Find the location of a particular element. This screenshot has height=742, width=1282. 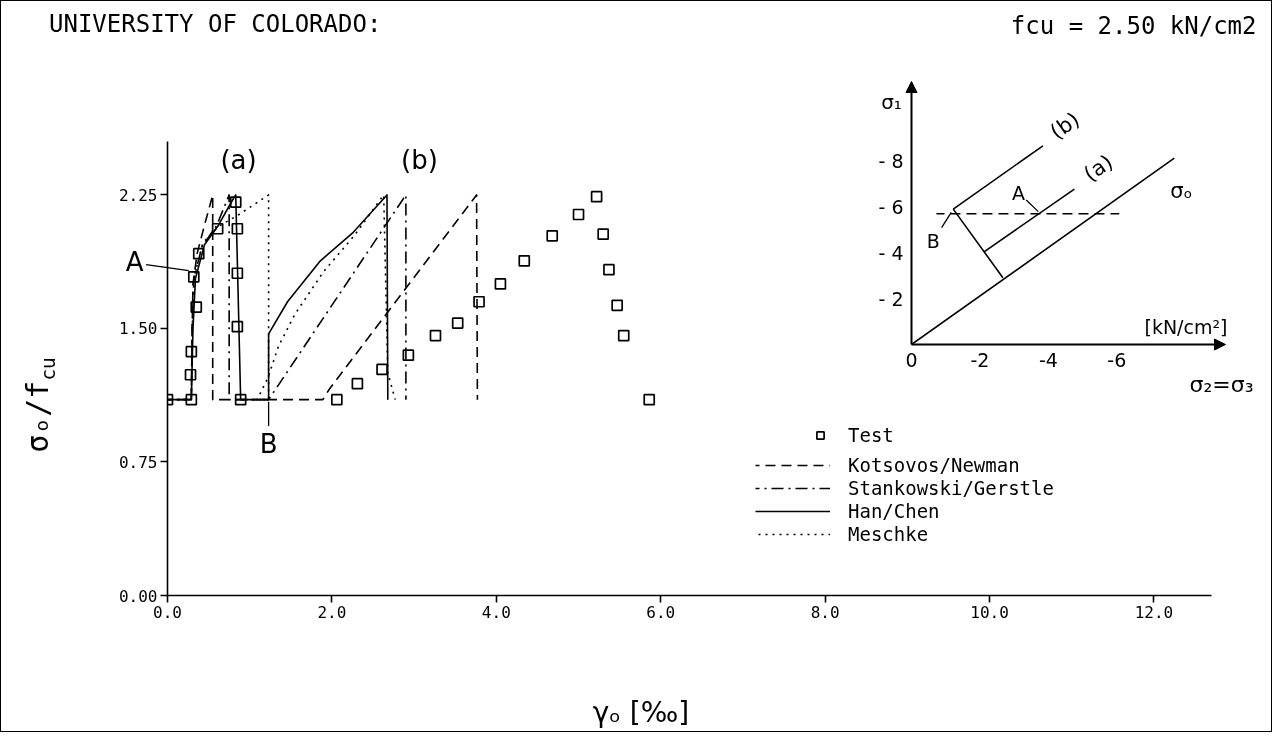

text: (b) is located at coordinates (1064, 126).